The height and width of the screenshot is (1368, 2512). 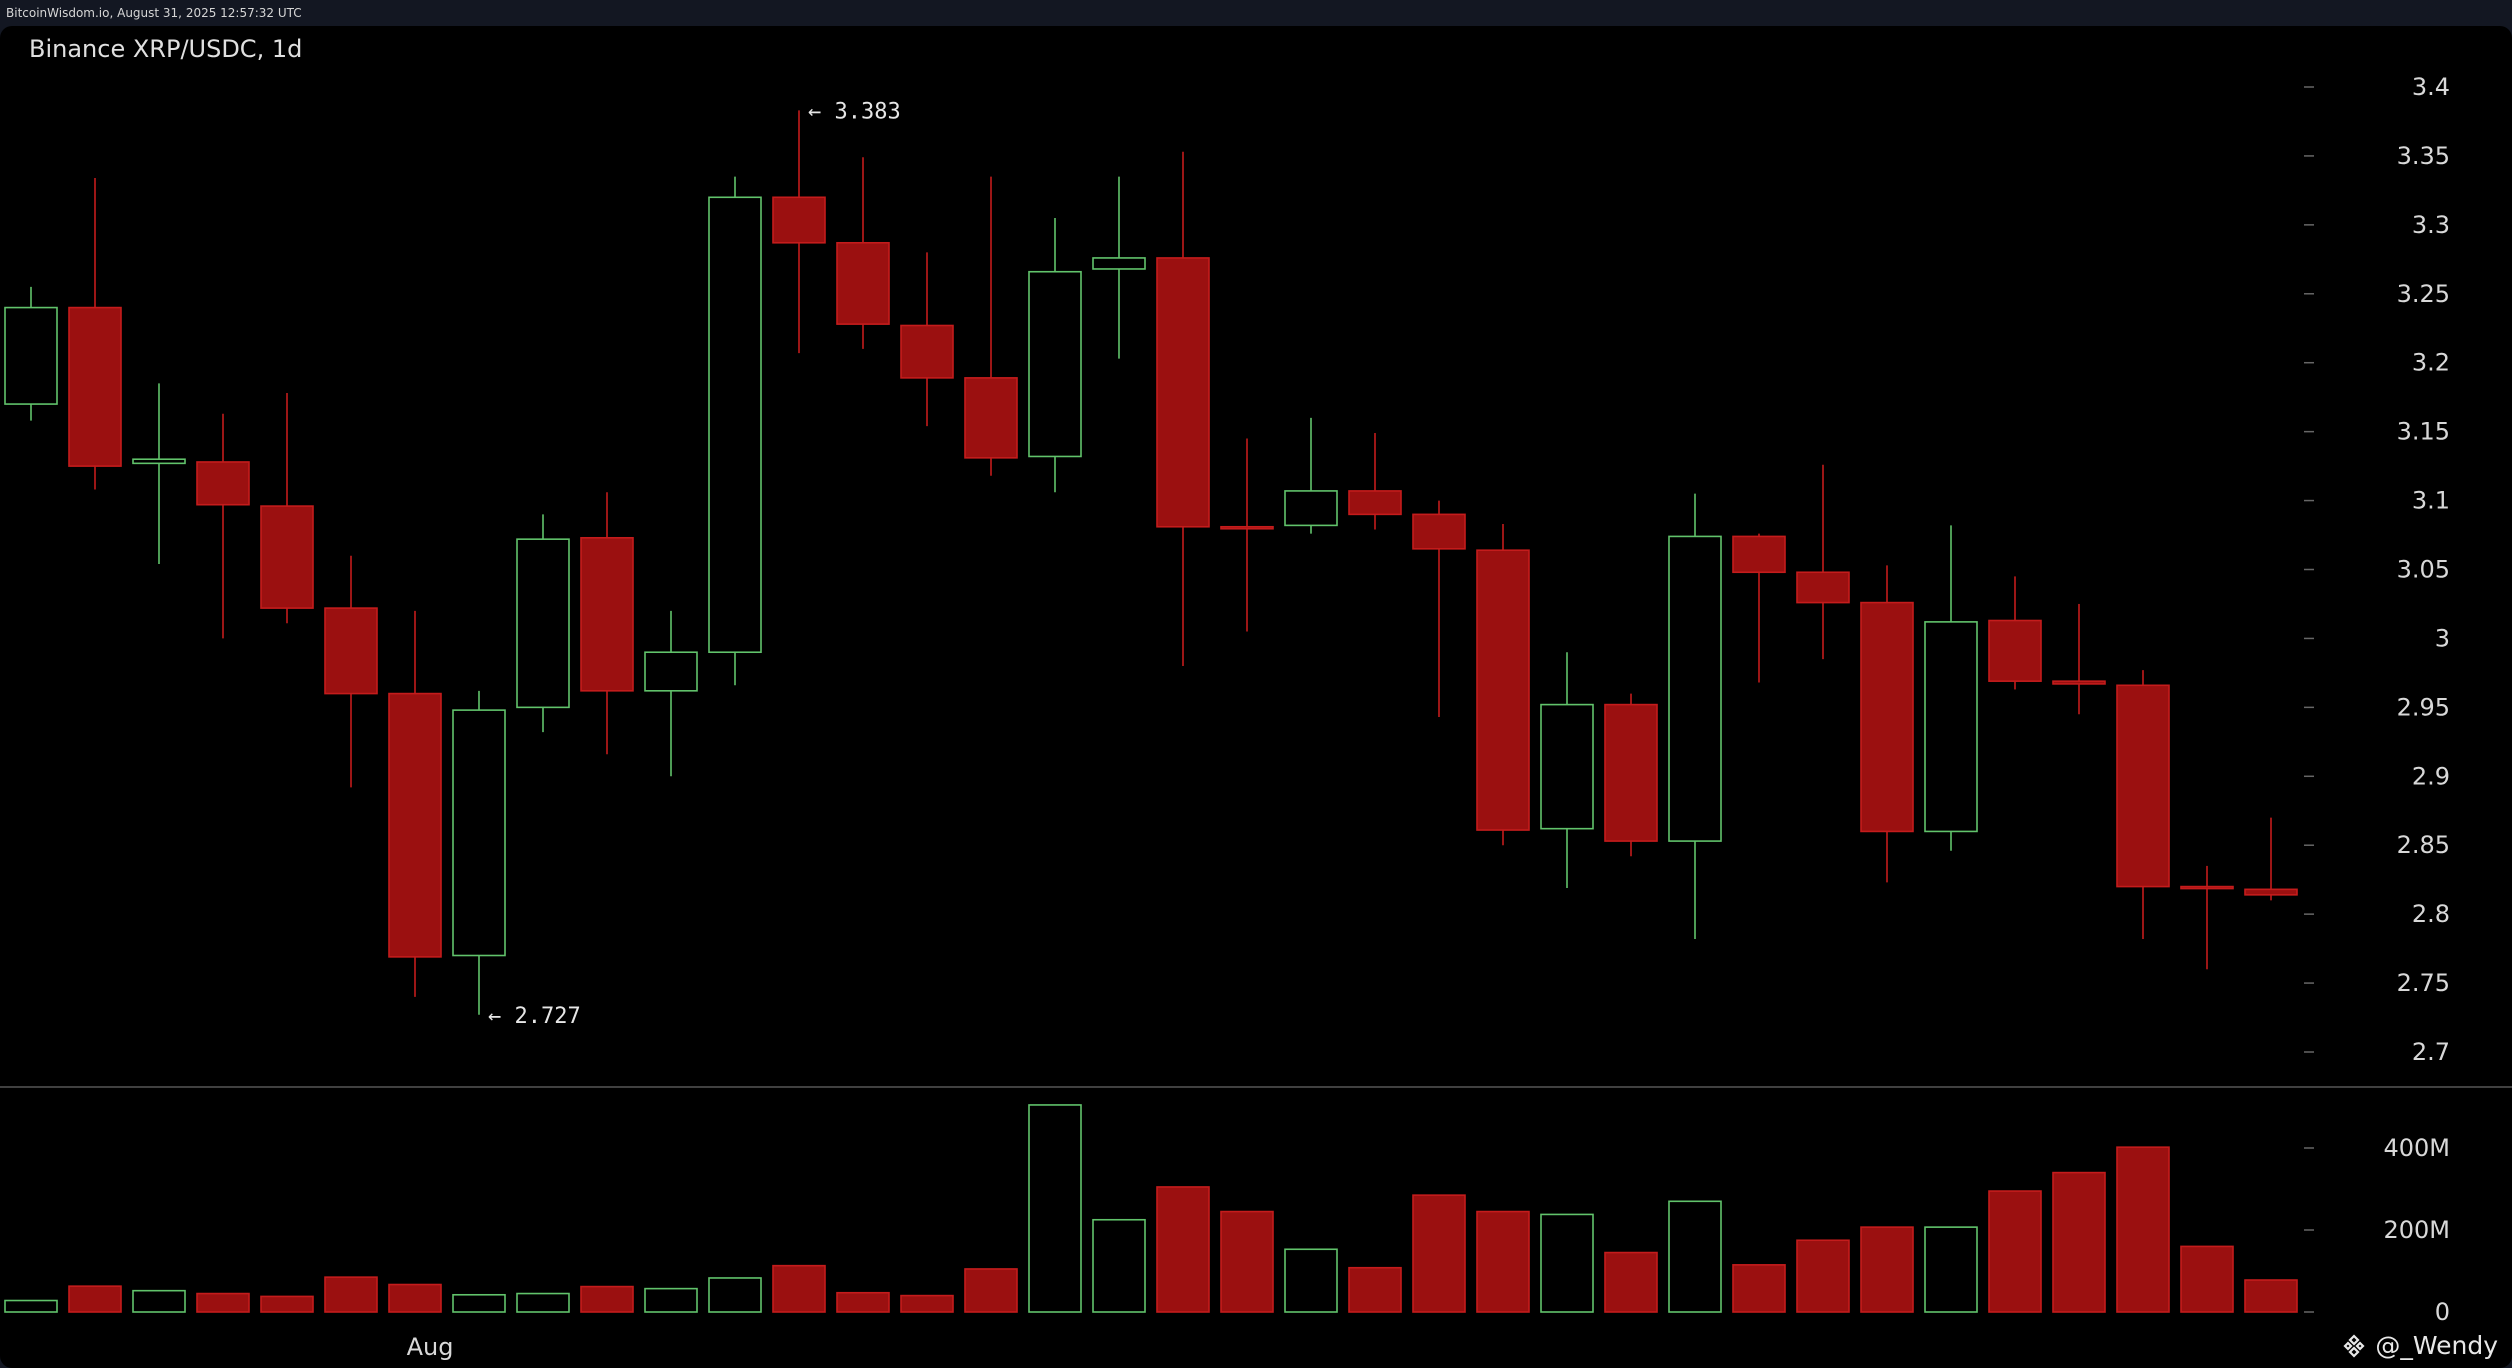 What do you see at coordinates (2416, 1230) in the screenshot?
I see `volume-tick-label: 200M` at bounding box center [2416, 1230].